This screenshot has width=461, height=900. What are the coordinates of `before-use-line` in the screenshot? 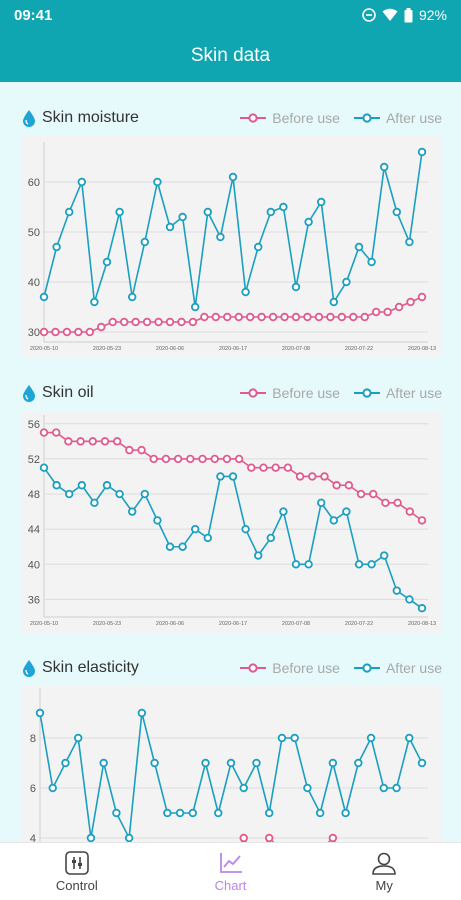 It's located at (233, 314).